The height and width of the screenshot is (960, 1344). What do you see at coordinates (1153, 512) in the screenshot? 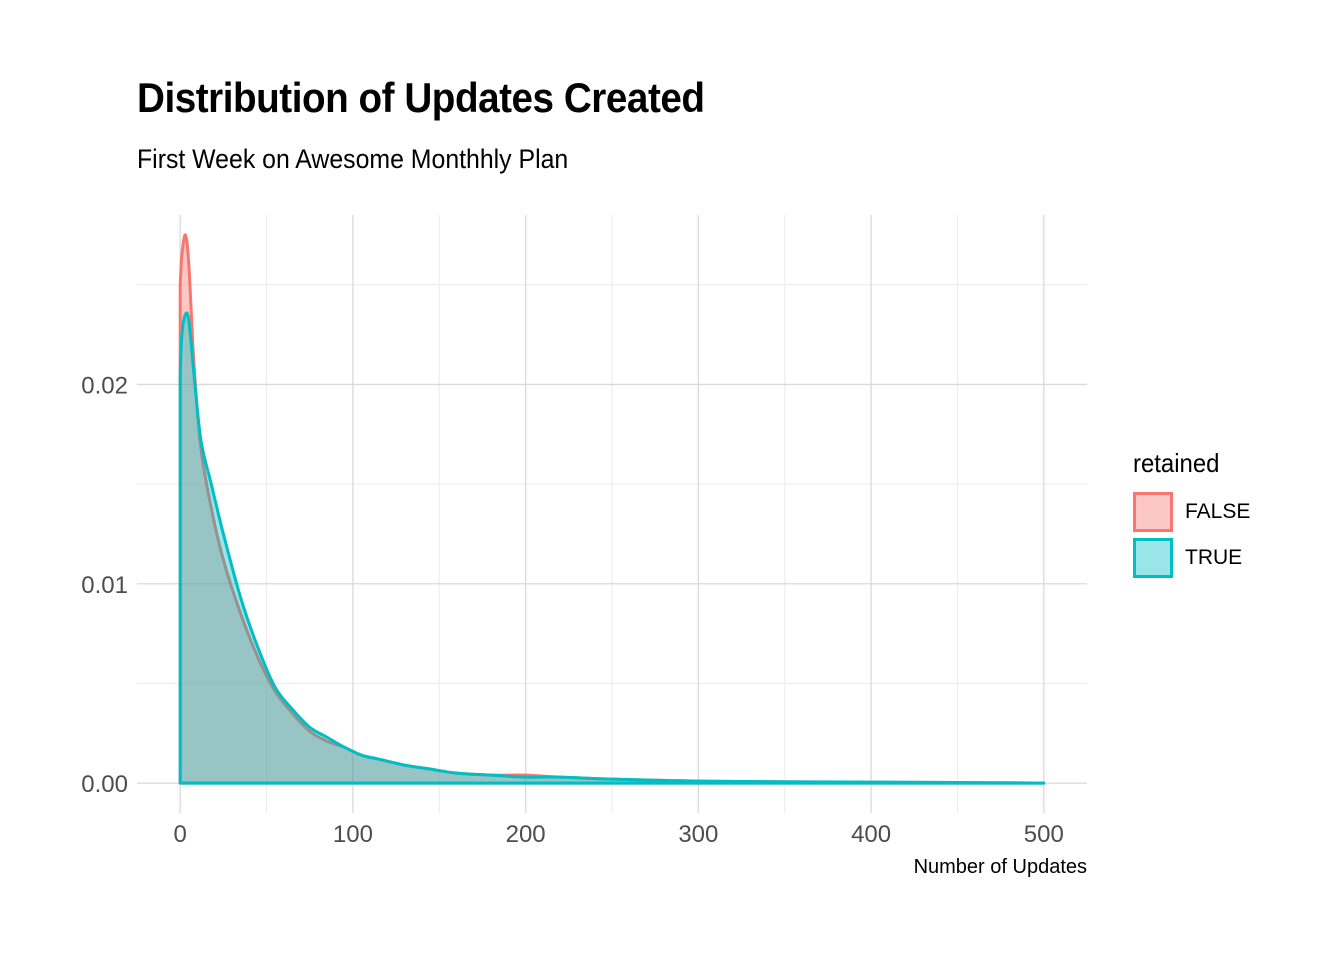
I see `legend-key-false` at bounding box center [1153, 512].